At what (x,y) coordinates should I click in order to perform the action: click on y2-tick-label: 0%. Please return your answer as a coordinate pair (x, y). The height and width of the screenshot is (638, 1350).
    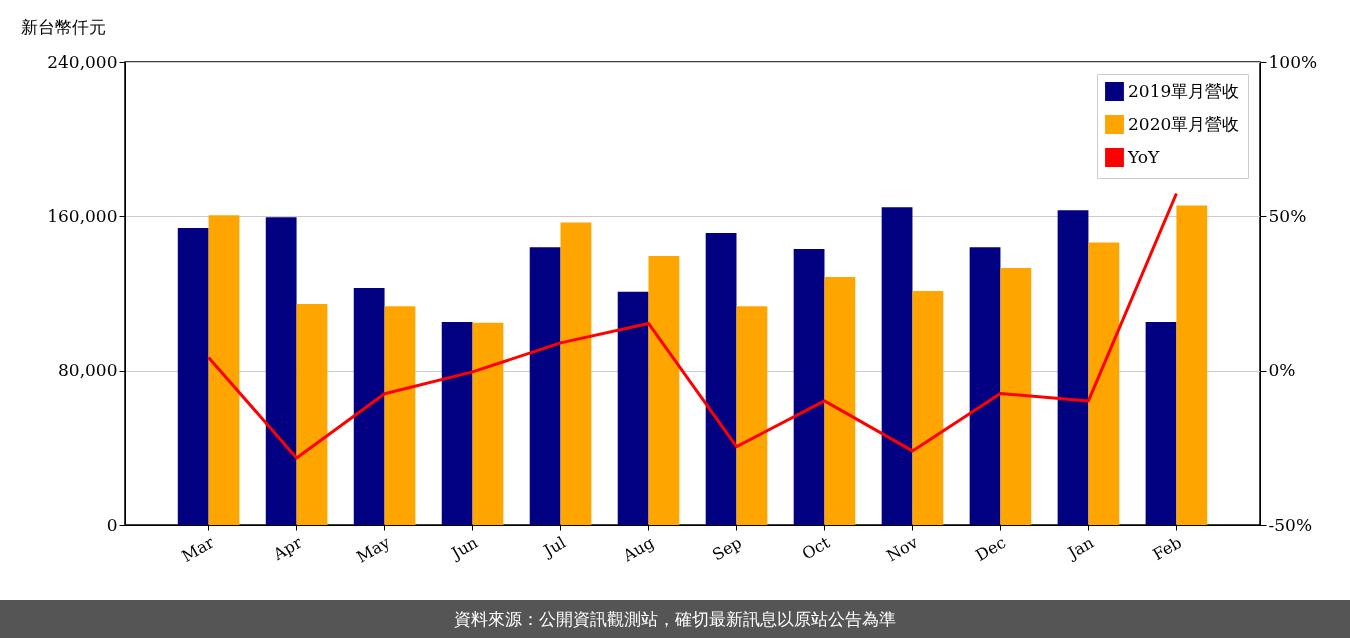
    Looking at the image, I should click on (1282, 370).